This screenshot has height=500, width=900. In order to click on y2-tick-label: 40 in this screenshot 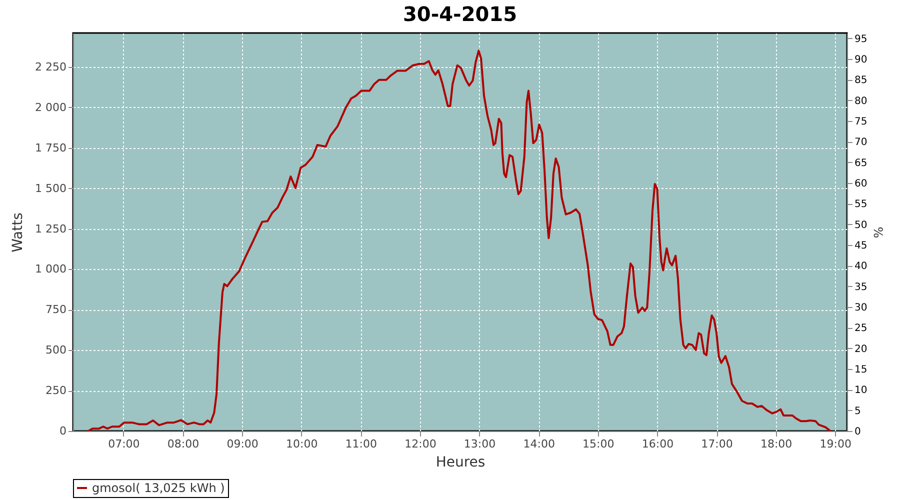, I will do `click(861, 266)`.